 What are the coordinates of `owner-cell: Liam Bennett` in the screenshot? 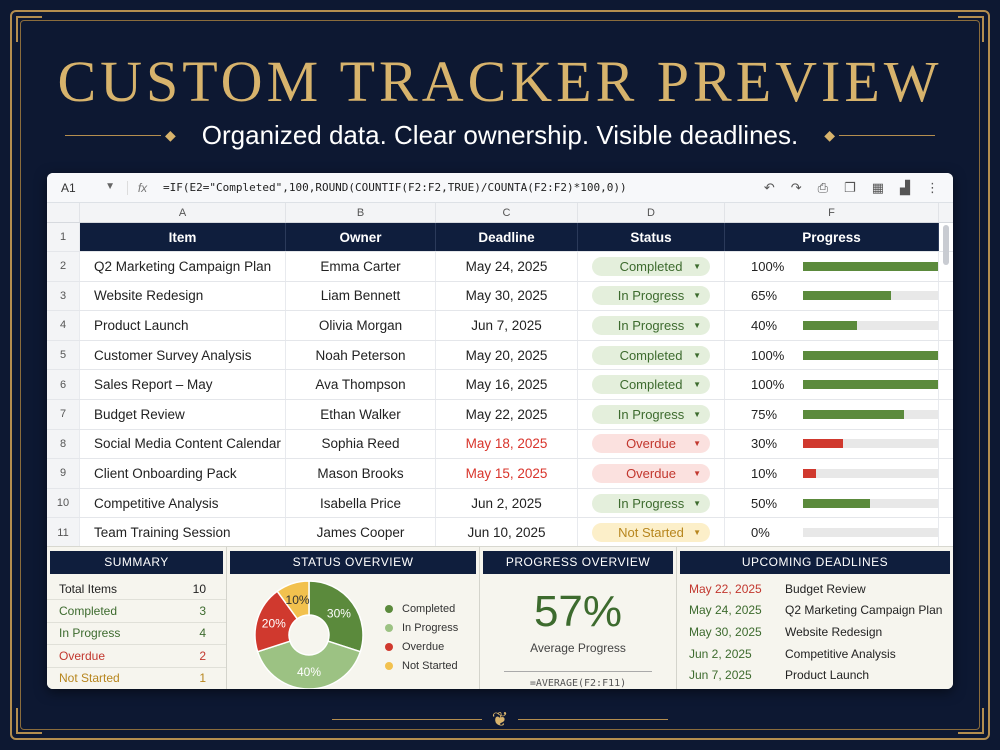 It's located at (361, 296).